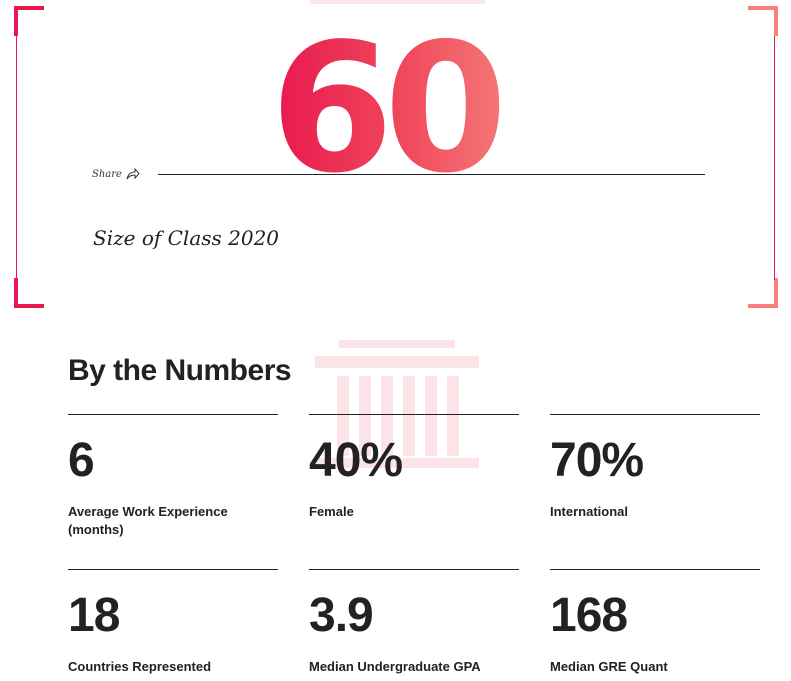 This screenshot has width=791, height=681. What do you see at coordinates (29, 293) in the screenshot?
I see `bracket-bottom-left-icon` at bounding box center [29, 293].